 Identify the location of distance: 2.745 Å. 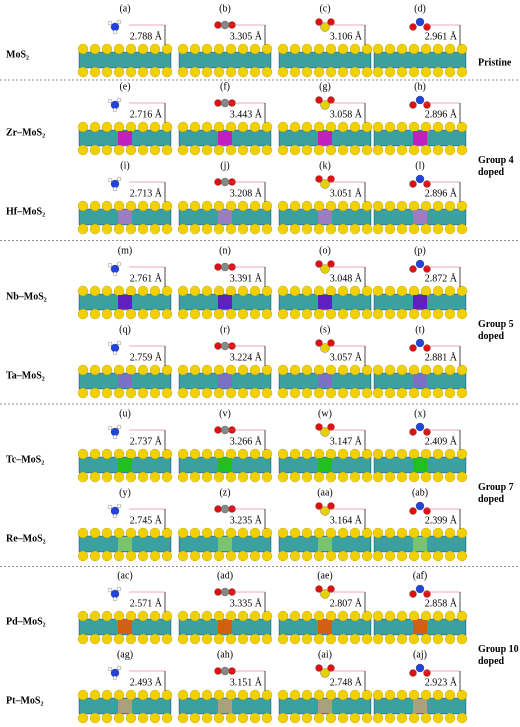
(146, 520).